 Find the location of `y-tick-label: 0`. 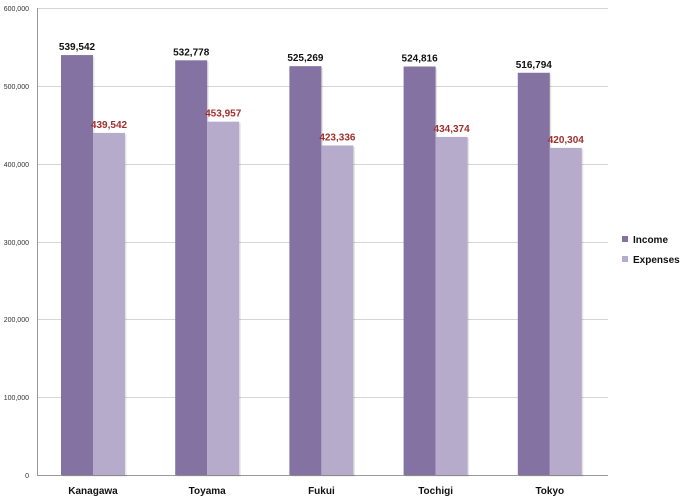

y-tick-label: 0 is located at coordinates (27, 476).